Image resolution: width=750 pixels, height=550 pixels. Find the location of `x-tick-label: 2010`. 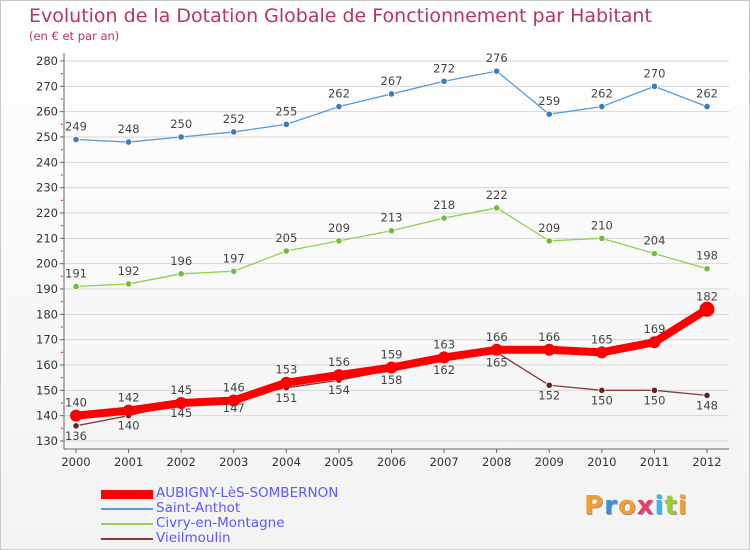

x-tick-label: 2010 is located at coordinates (601, 462).